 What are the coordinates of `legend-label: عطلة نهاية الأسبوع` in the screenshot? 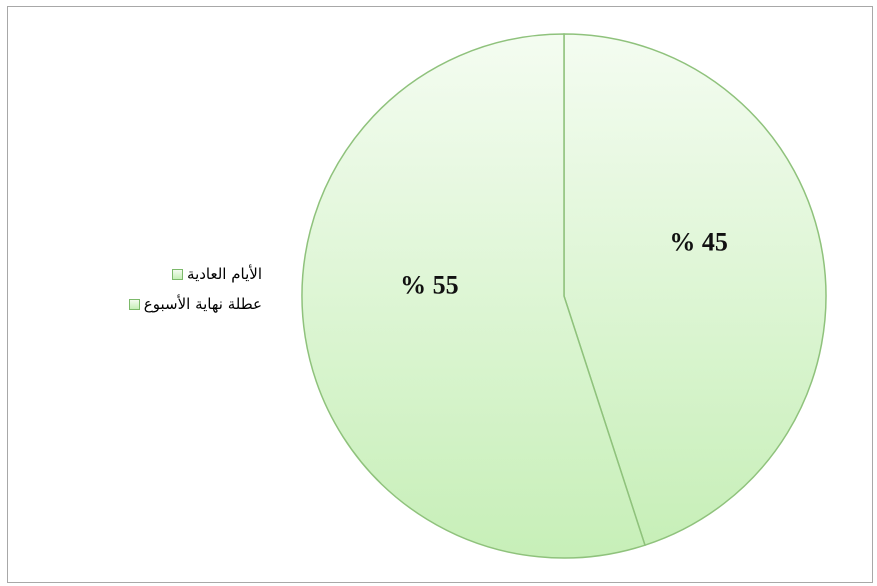 It's located at (202, 304).